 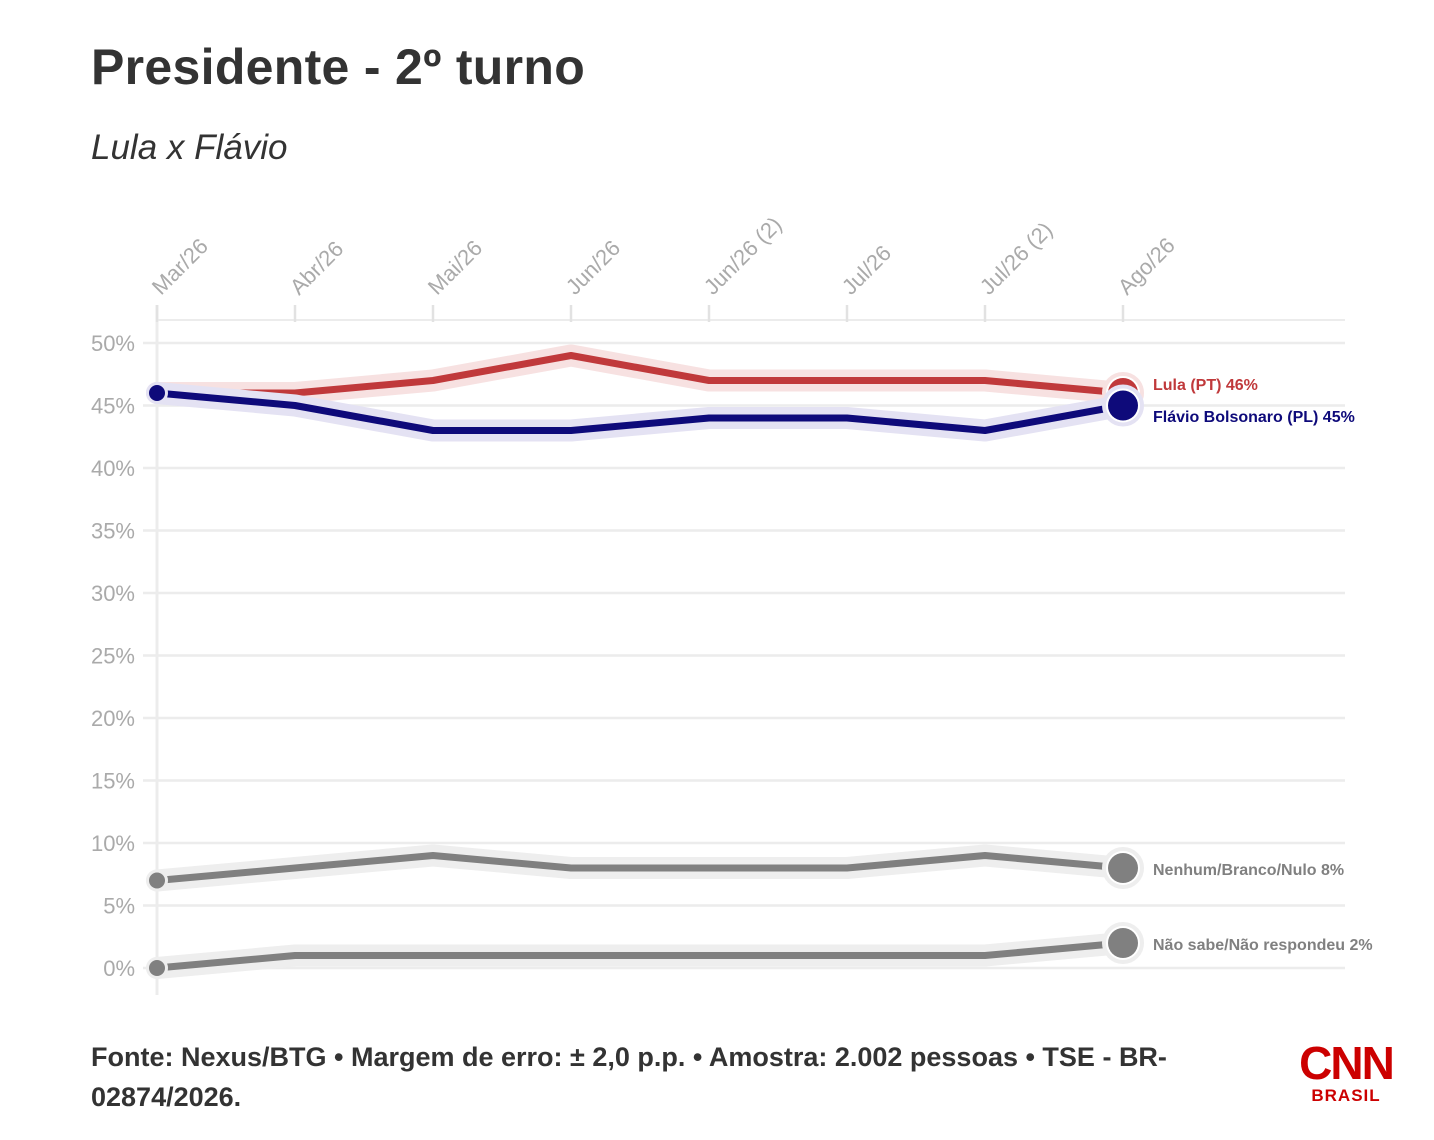 I want to click on y-tick-label: 25%, so click(x=113, y=656).